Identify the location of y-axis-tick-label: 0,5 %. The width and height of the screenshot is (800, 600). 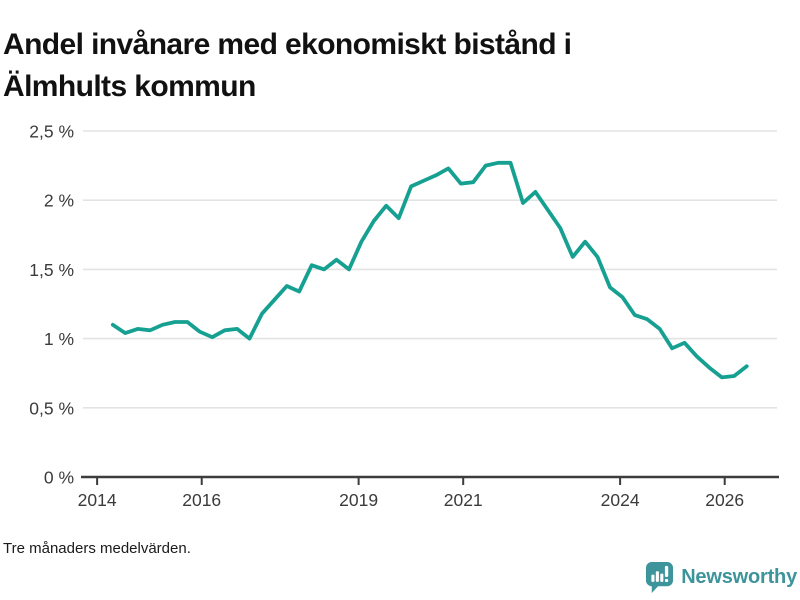
(51, 408).